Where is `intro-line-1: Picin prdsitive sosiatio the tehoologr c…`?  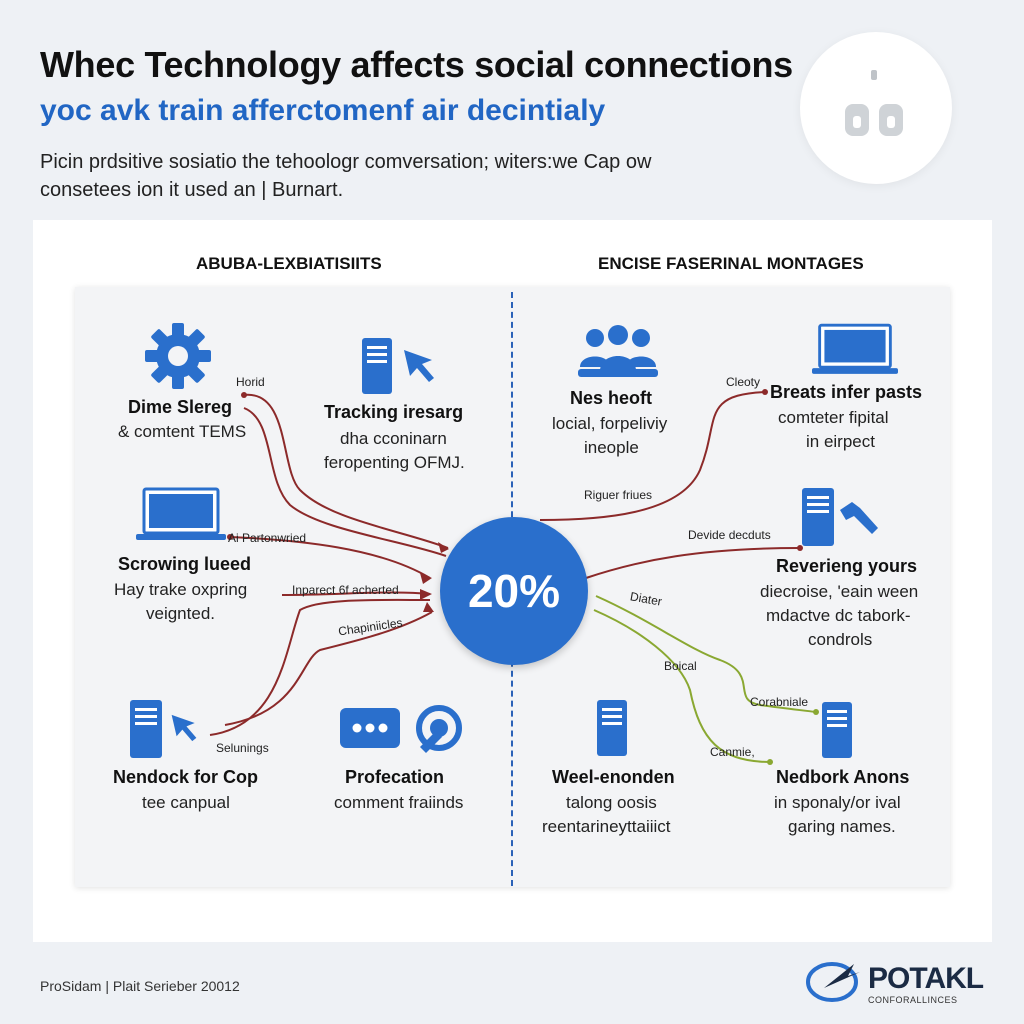
intro-line-1: Picin prdsitive sosiatio the tehoologr c… is located at coordinates (346, 162).